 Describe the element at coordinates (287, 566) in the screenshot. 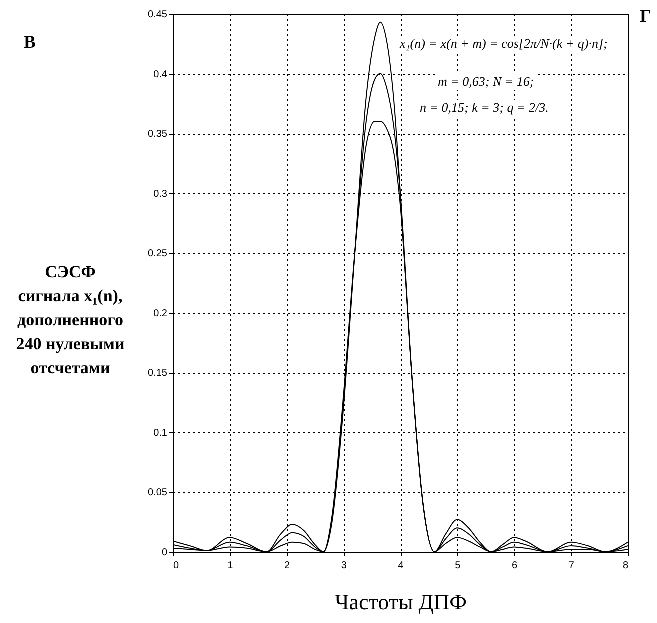

I see `x-tick-label: 2` at that location.